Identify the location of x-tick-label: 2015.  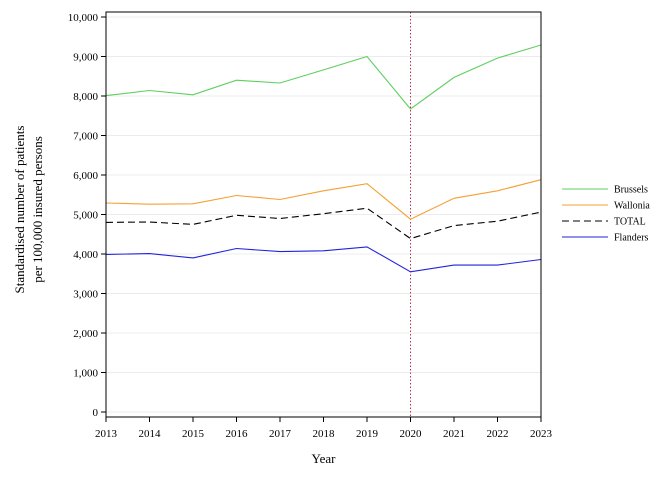
(193, 434).